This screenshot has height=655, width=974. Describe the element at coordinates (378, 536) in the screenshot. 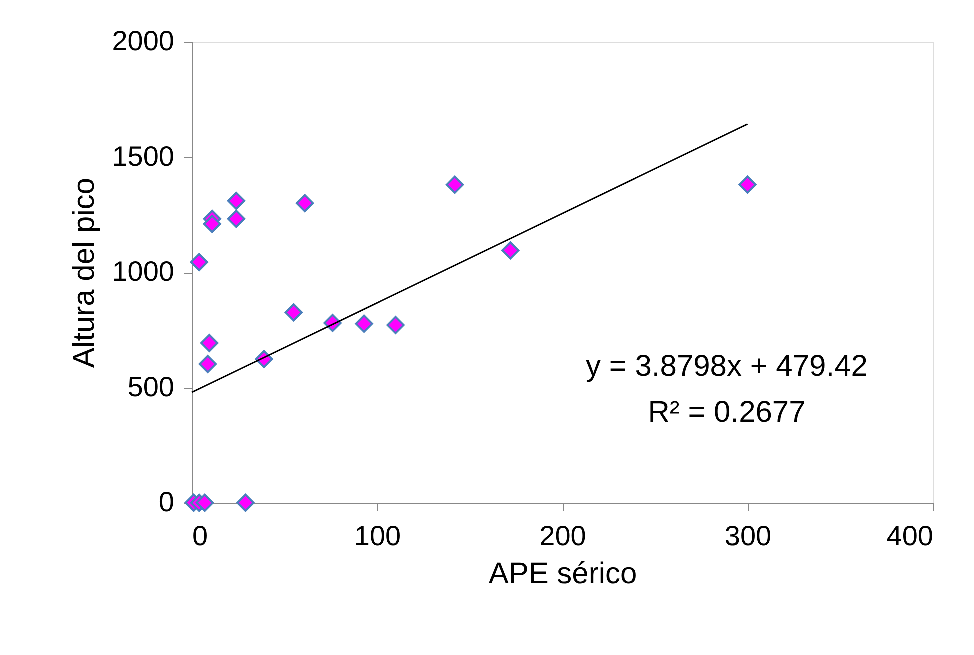

I see `x-tick-label: 100` at that location.